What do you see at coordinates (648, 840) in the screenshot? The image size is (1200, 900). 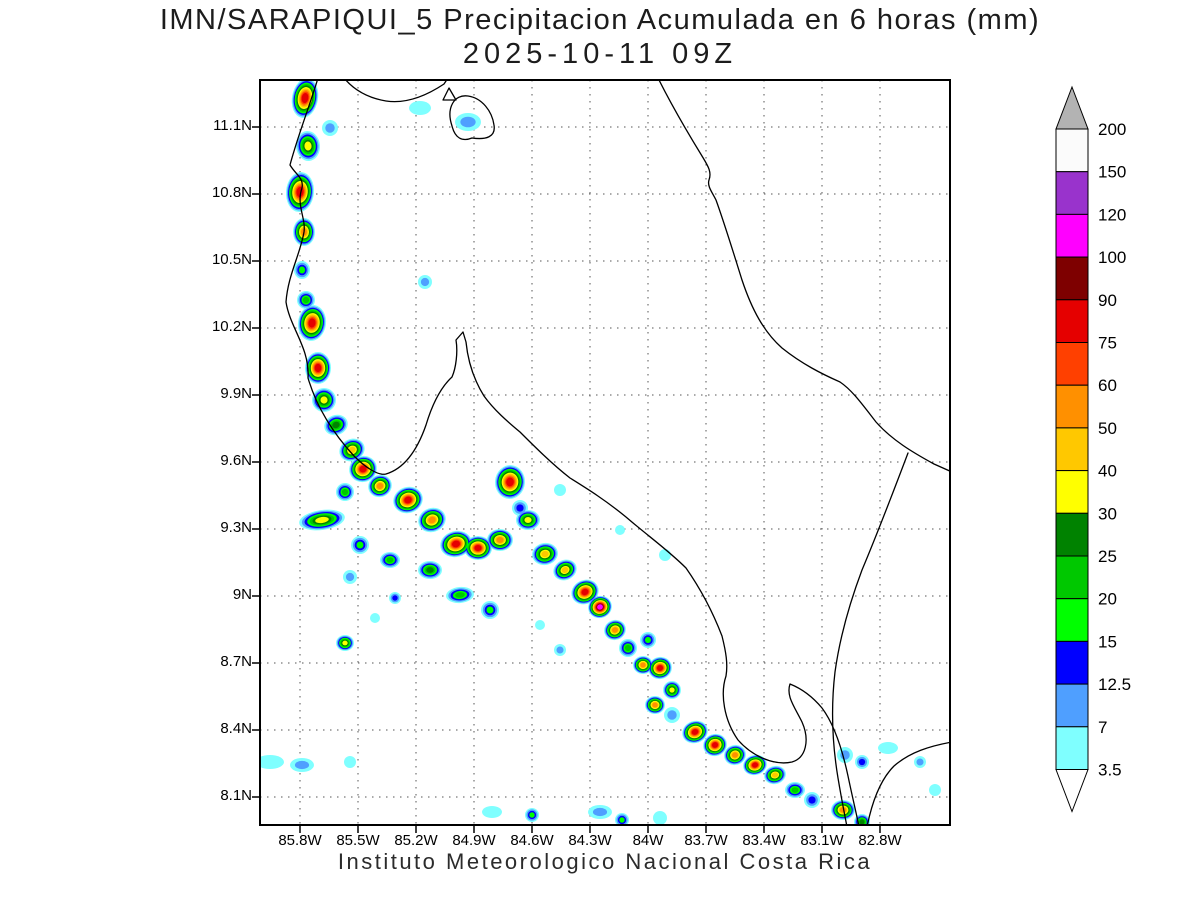 I see `x-axis-tick-label: 84W` at bounding box center [648, 840].